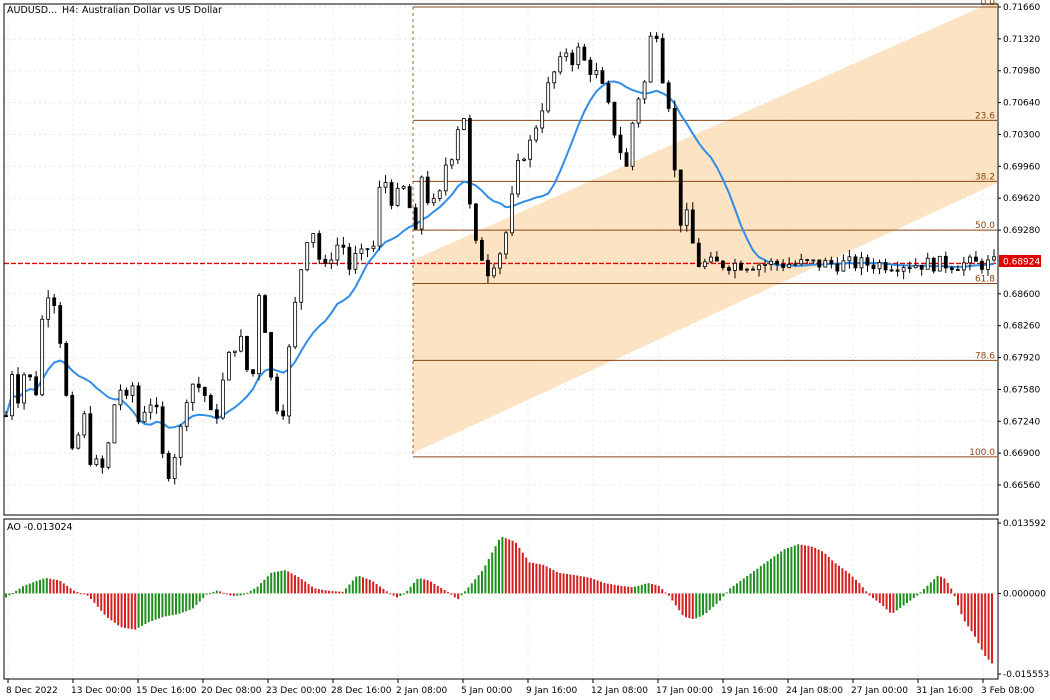 This screenshot has width=1050, height=700. What do you see at coordinates (684, 691) in the screenshot?
I see `time-tick-label: 17 Jan 00:00` at bounding box center [684, 691].